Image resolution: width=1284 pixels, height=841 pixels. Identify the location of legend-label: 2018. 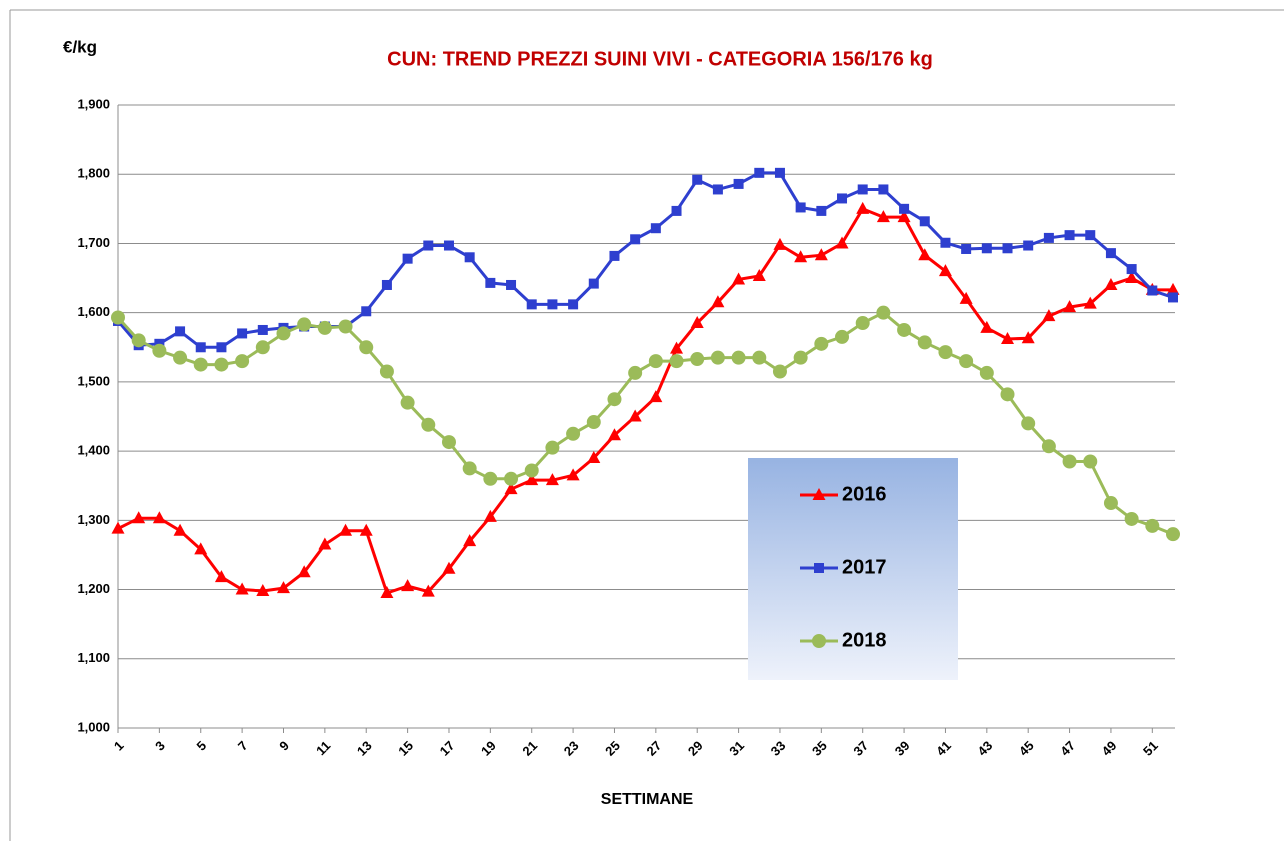
(864, 640).